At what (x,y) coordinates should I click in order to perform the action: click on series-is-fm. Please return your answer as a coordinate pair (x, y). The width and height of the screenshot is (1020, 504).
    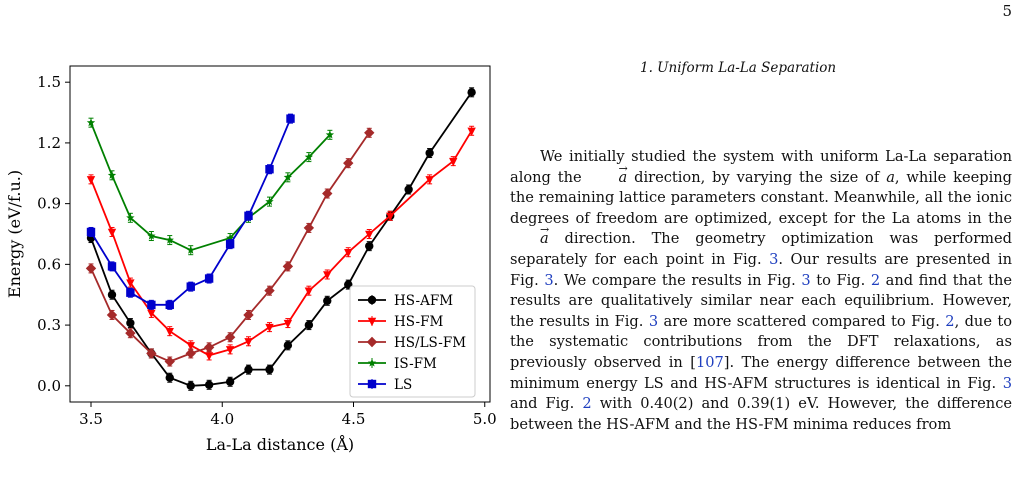
    Looking at the image, I should click on (210, 186).